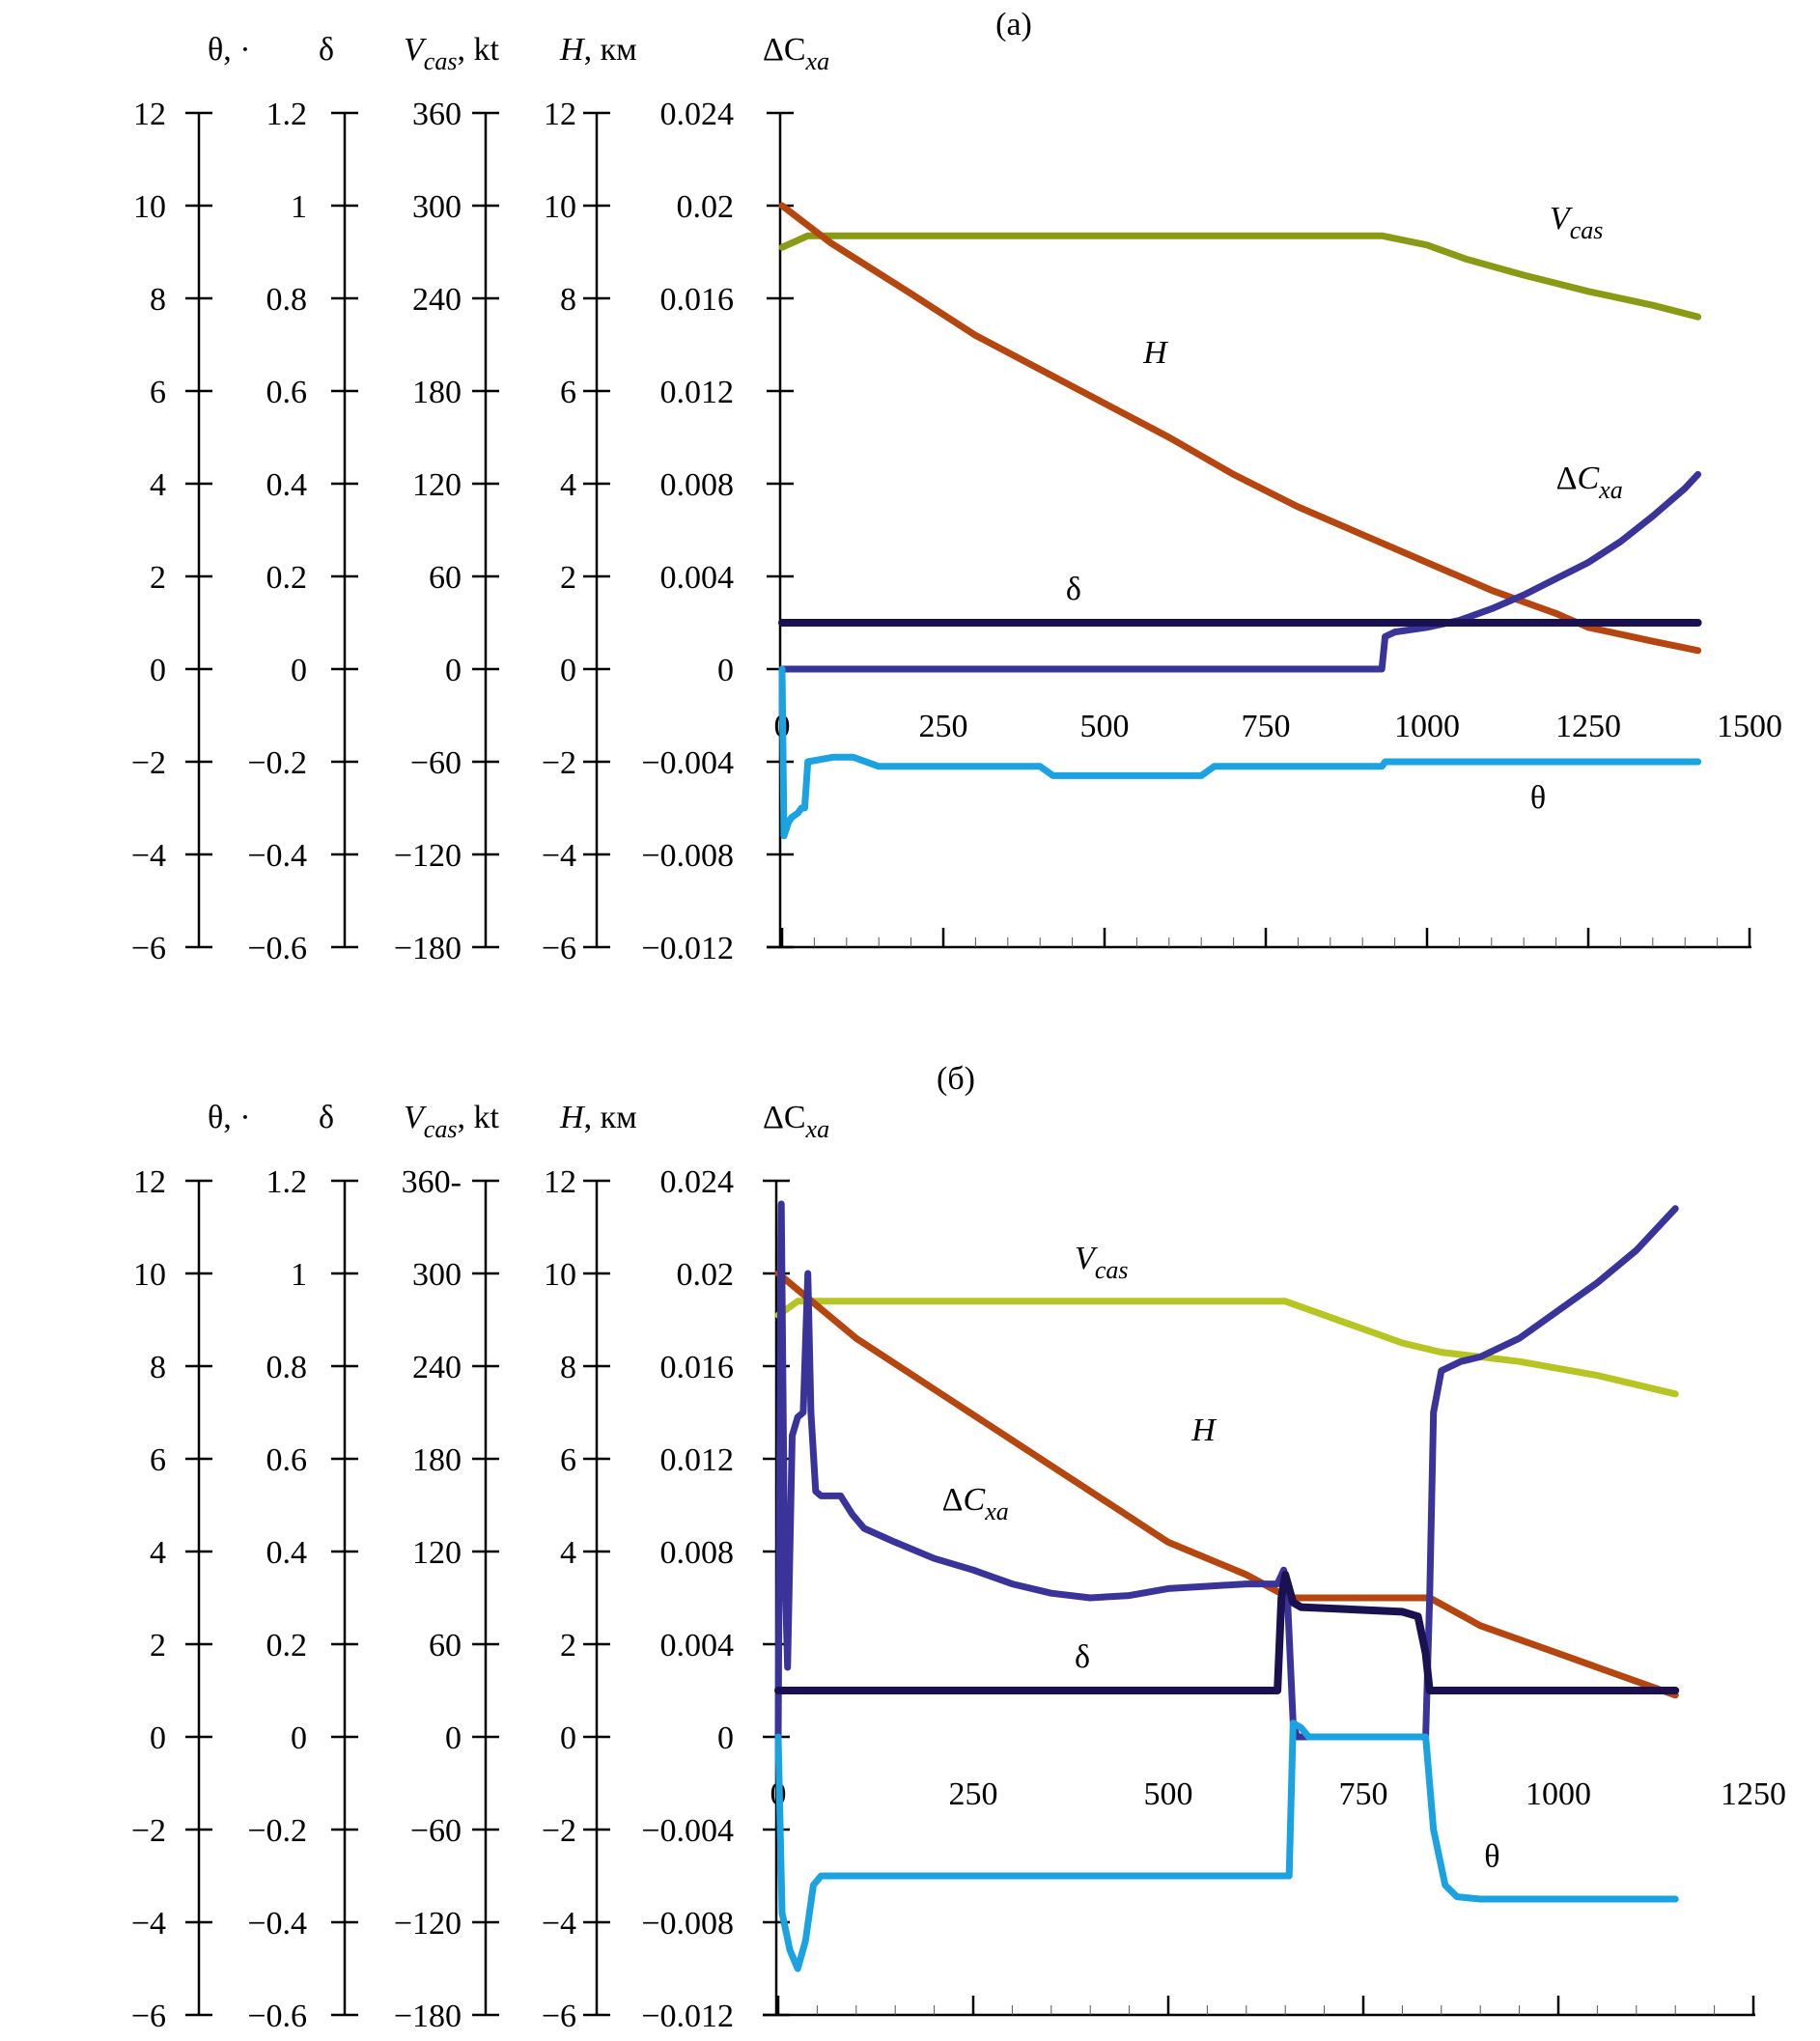 This screenshot has height=2041, width=1820. What do you see at coordinates (437, 1553) in the screenshot?
I see `y-tick-label: 120` at bounding box center [437, 1553].